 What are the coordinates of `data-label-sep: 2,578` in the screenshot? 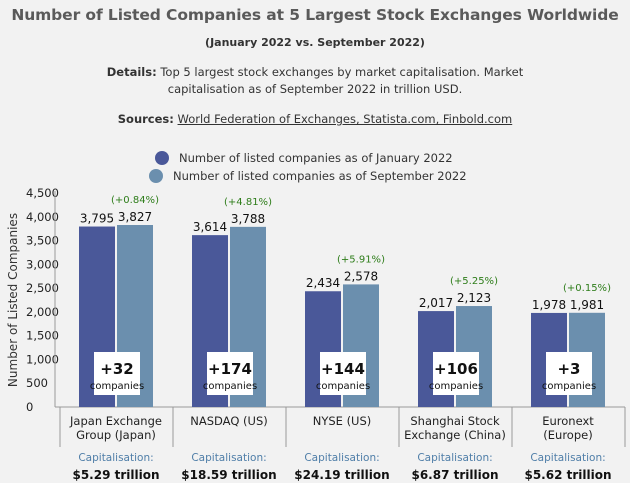 It's located at (361, 276).